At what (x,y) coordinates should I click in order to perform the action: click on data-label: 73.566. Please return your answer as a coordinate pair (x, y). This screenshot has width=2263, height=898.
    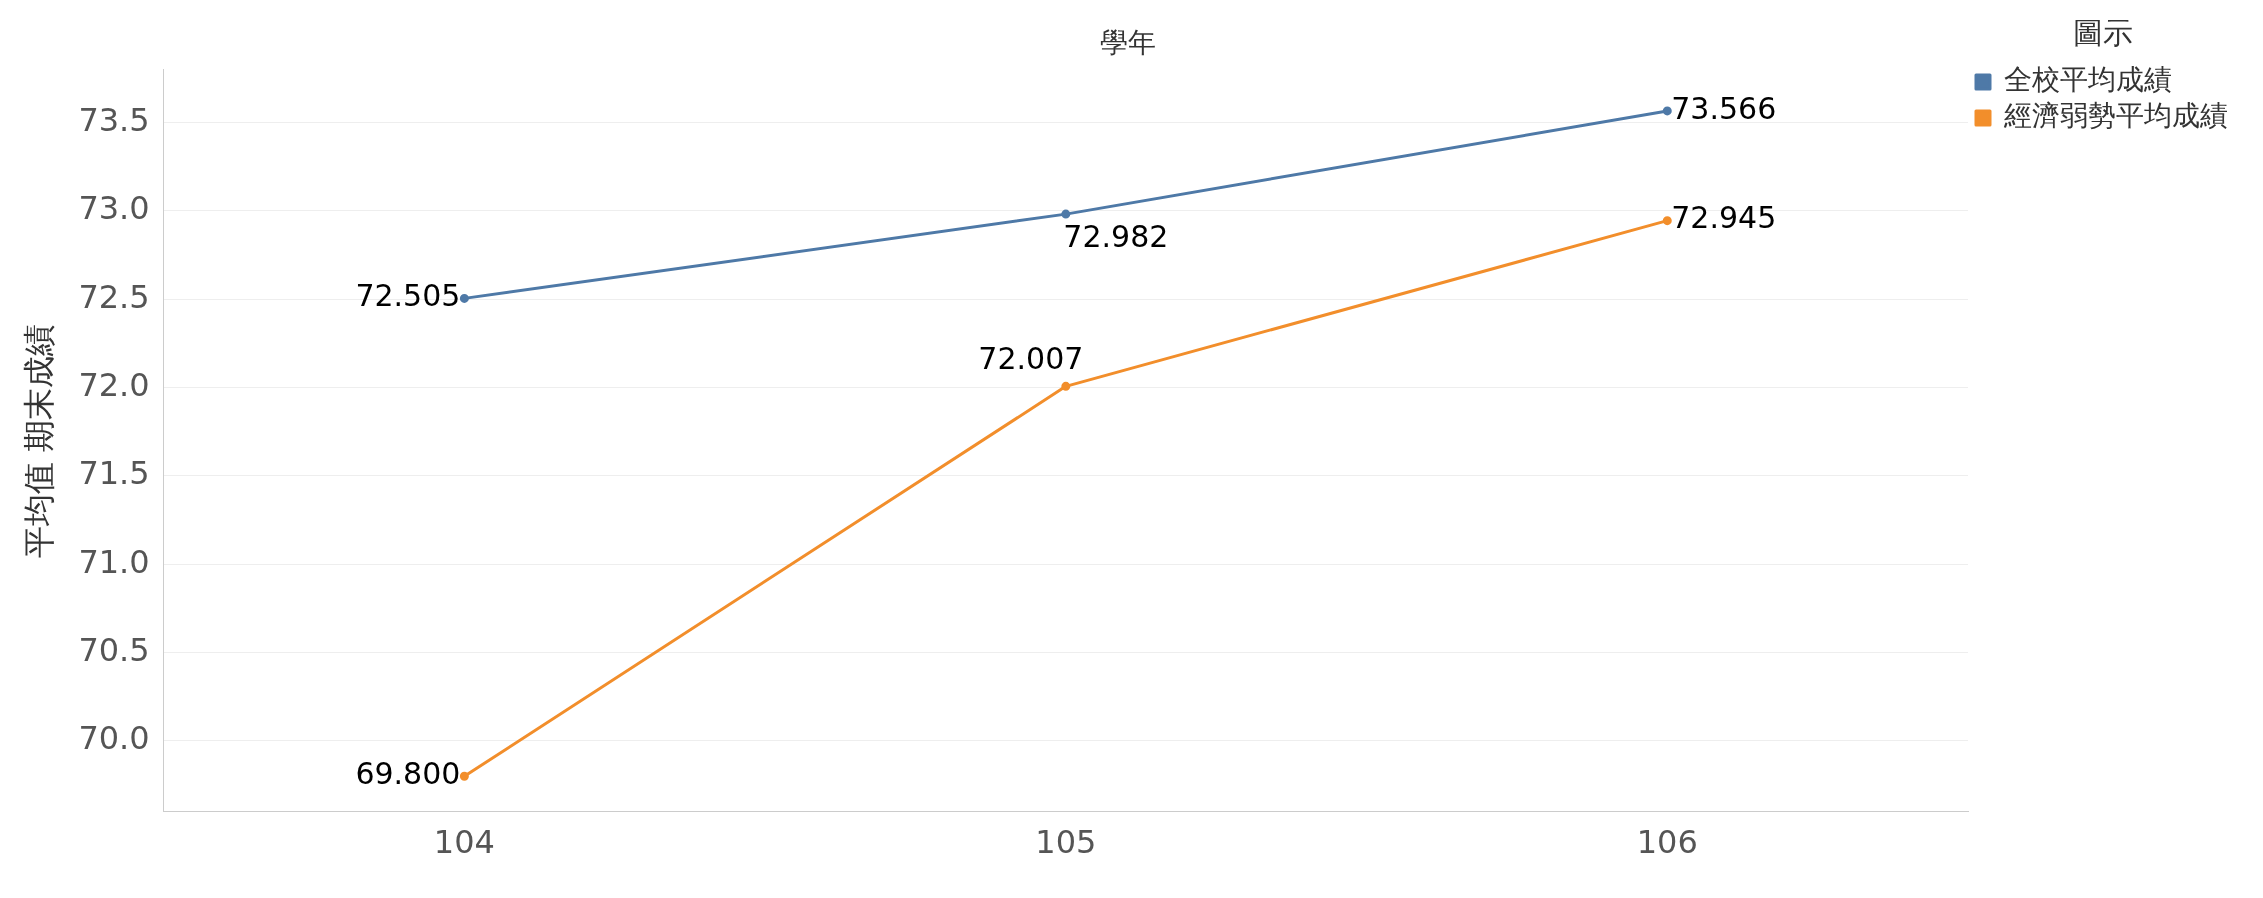
    Looking at the image, I should click on (1724, 108).